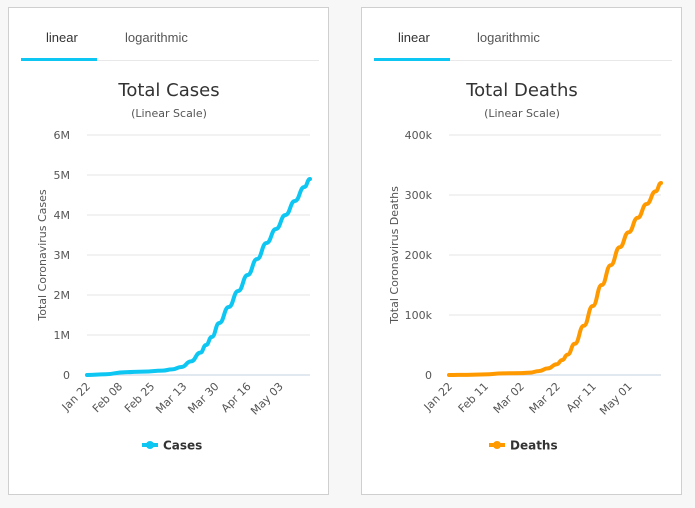 The image size is (695, 508). Describe the element at coordinates (521, 90) in the screenshot. I see `chart-title: Total Deaths` at that location.